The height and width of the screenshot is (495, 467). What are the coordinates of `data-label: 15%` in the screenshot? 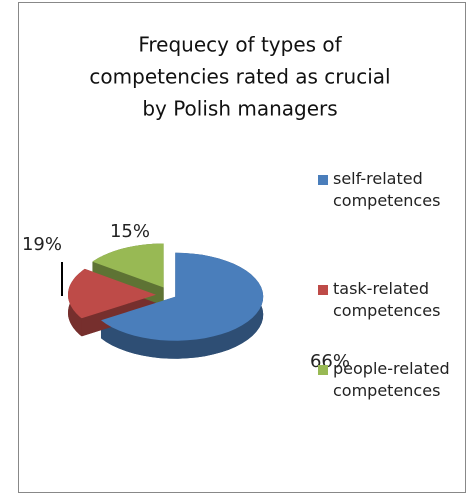 It's located at (130, 231).